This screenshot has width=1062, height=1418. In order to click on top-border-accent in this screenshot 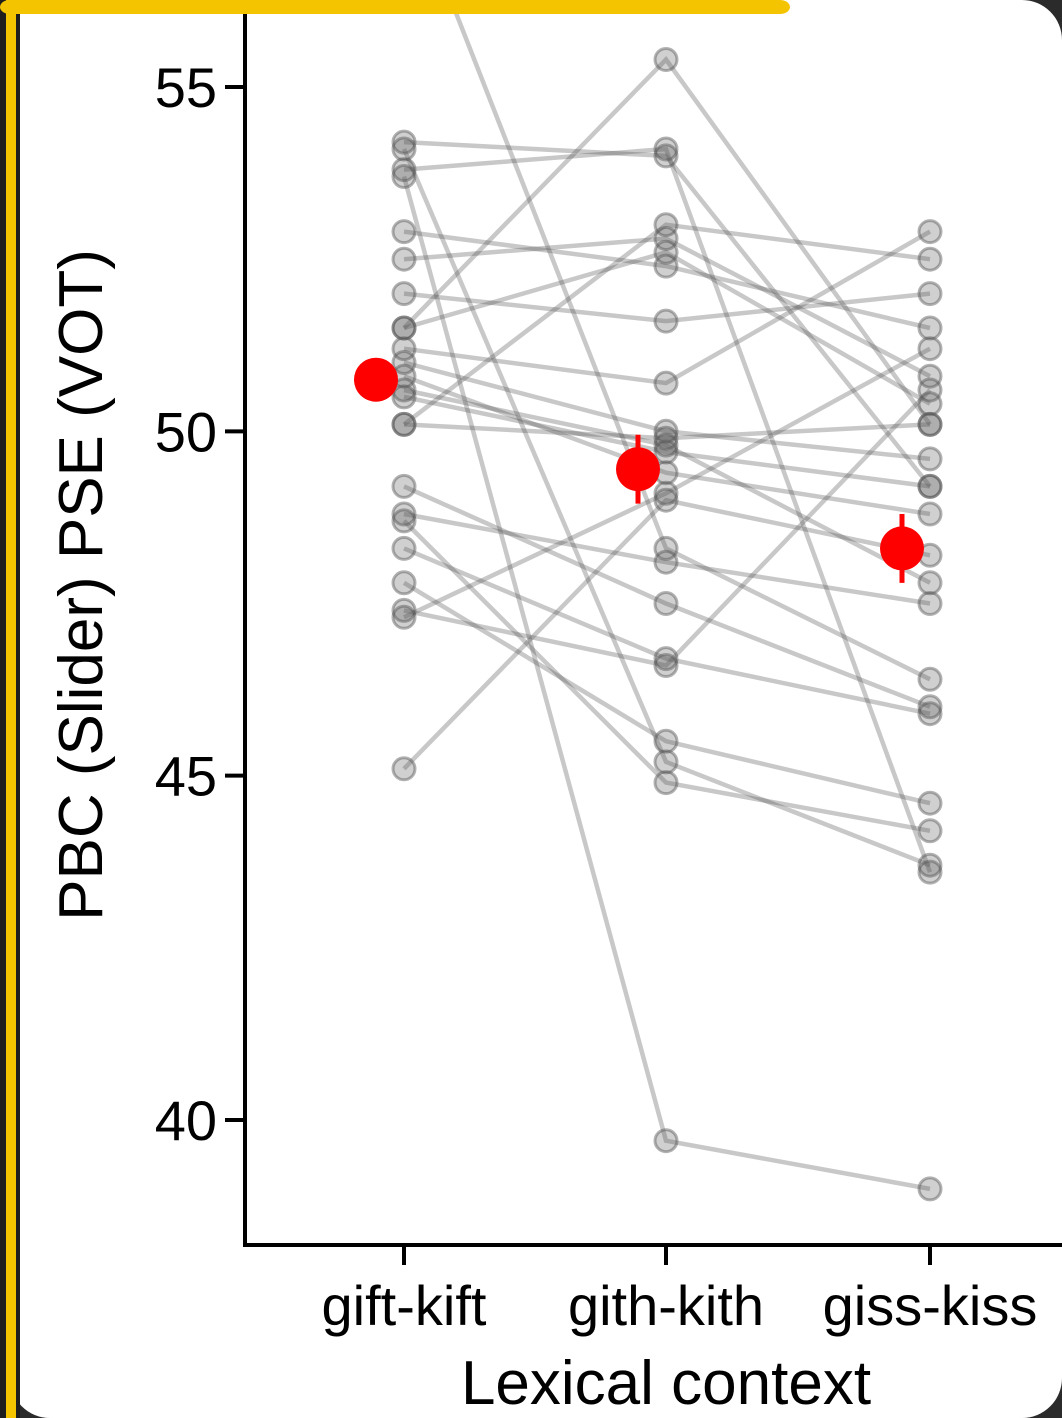, I will do `click(395, 7)`.